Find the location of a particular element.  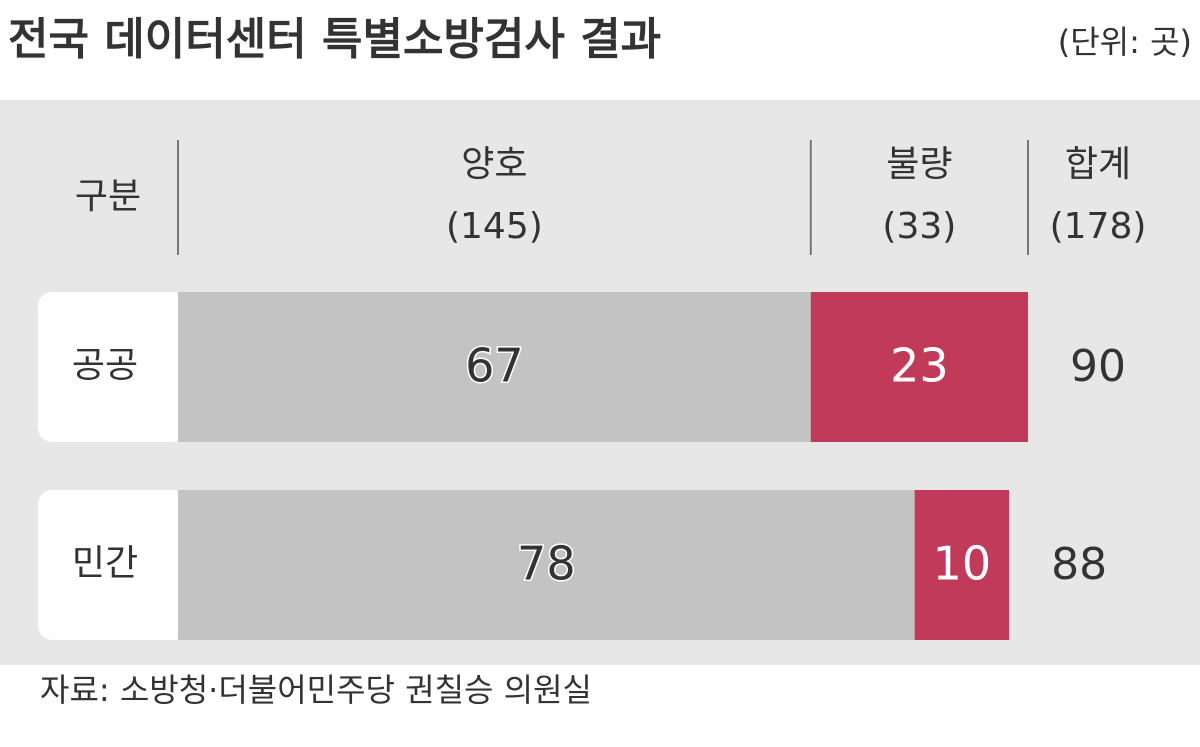

row-total: 90 is located at coordinates (1098, 366).